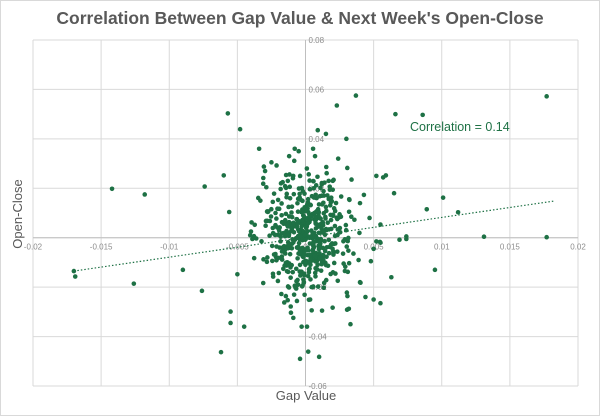 This screenshot has height=416, width=600. I want to click on y-tick-label: 0.06, so click(317, 89).